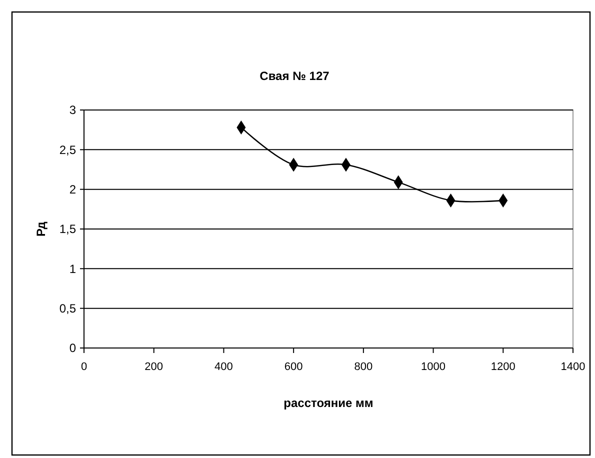 The image size is (595, 458). I want to click on x-tick-label: 1000, so click(433, 367).